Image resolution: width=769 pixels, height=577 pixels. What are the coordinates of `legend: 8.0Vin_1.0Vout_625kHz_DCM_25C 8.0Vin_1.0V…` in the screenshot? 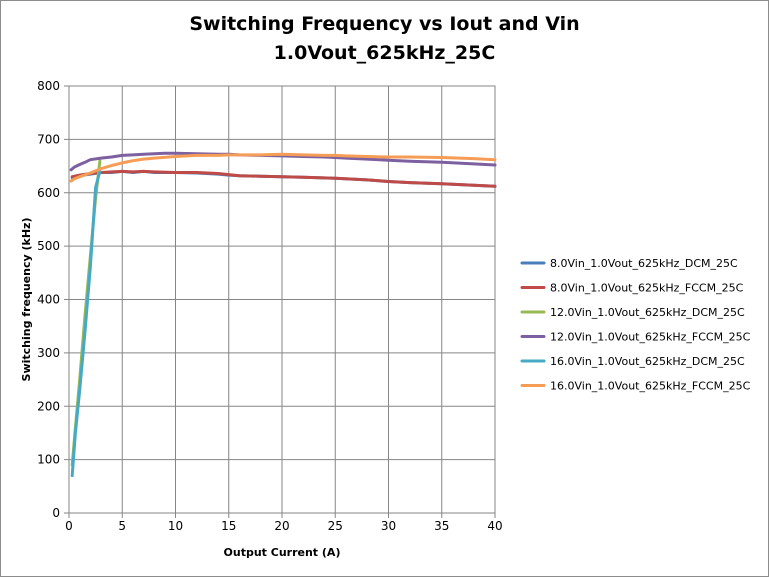 It's located at (635, 325).